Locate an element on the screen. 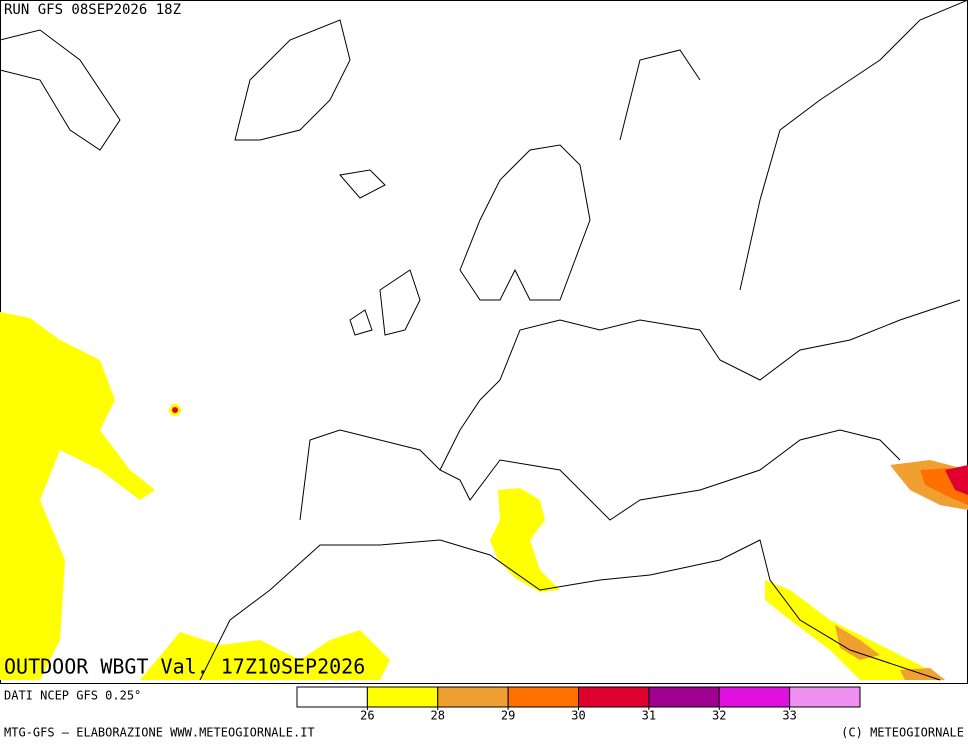 This screenshot has height=745, width=968. color-legend: 26 28 29 30 31 32 33 is located at coordinates (578, 704).